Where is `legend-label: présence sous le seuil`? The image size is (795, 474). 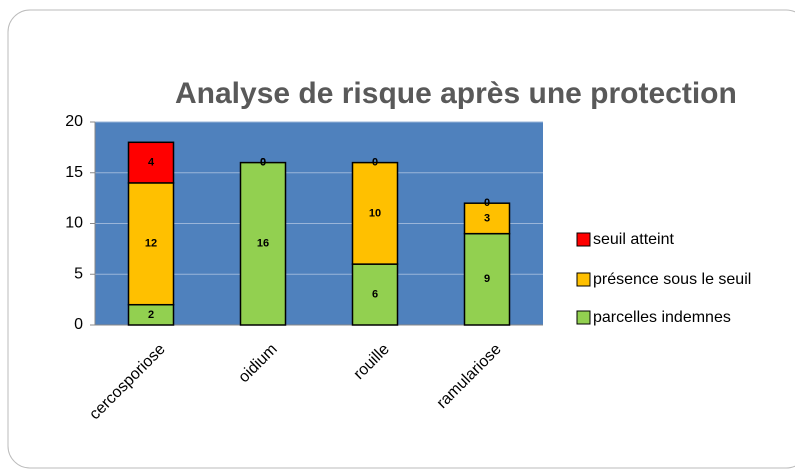 legend-label: présence sous le seuil is located at coordinates (672, 279).